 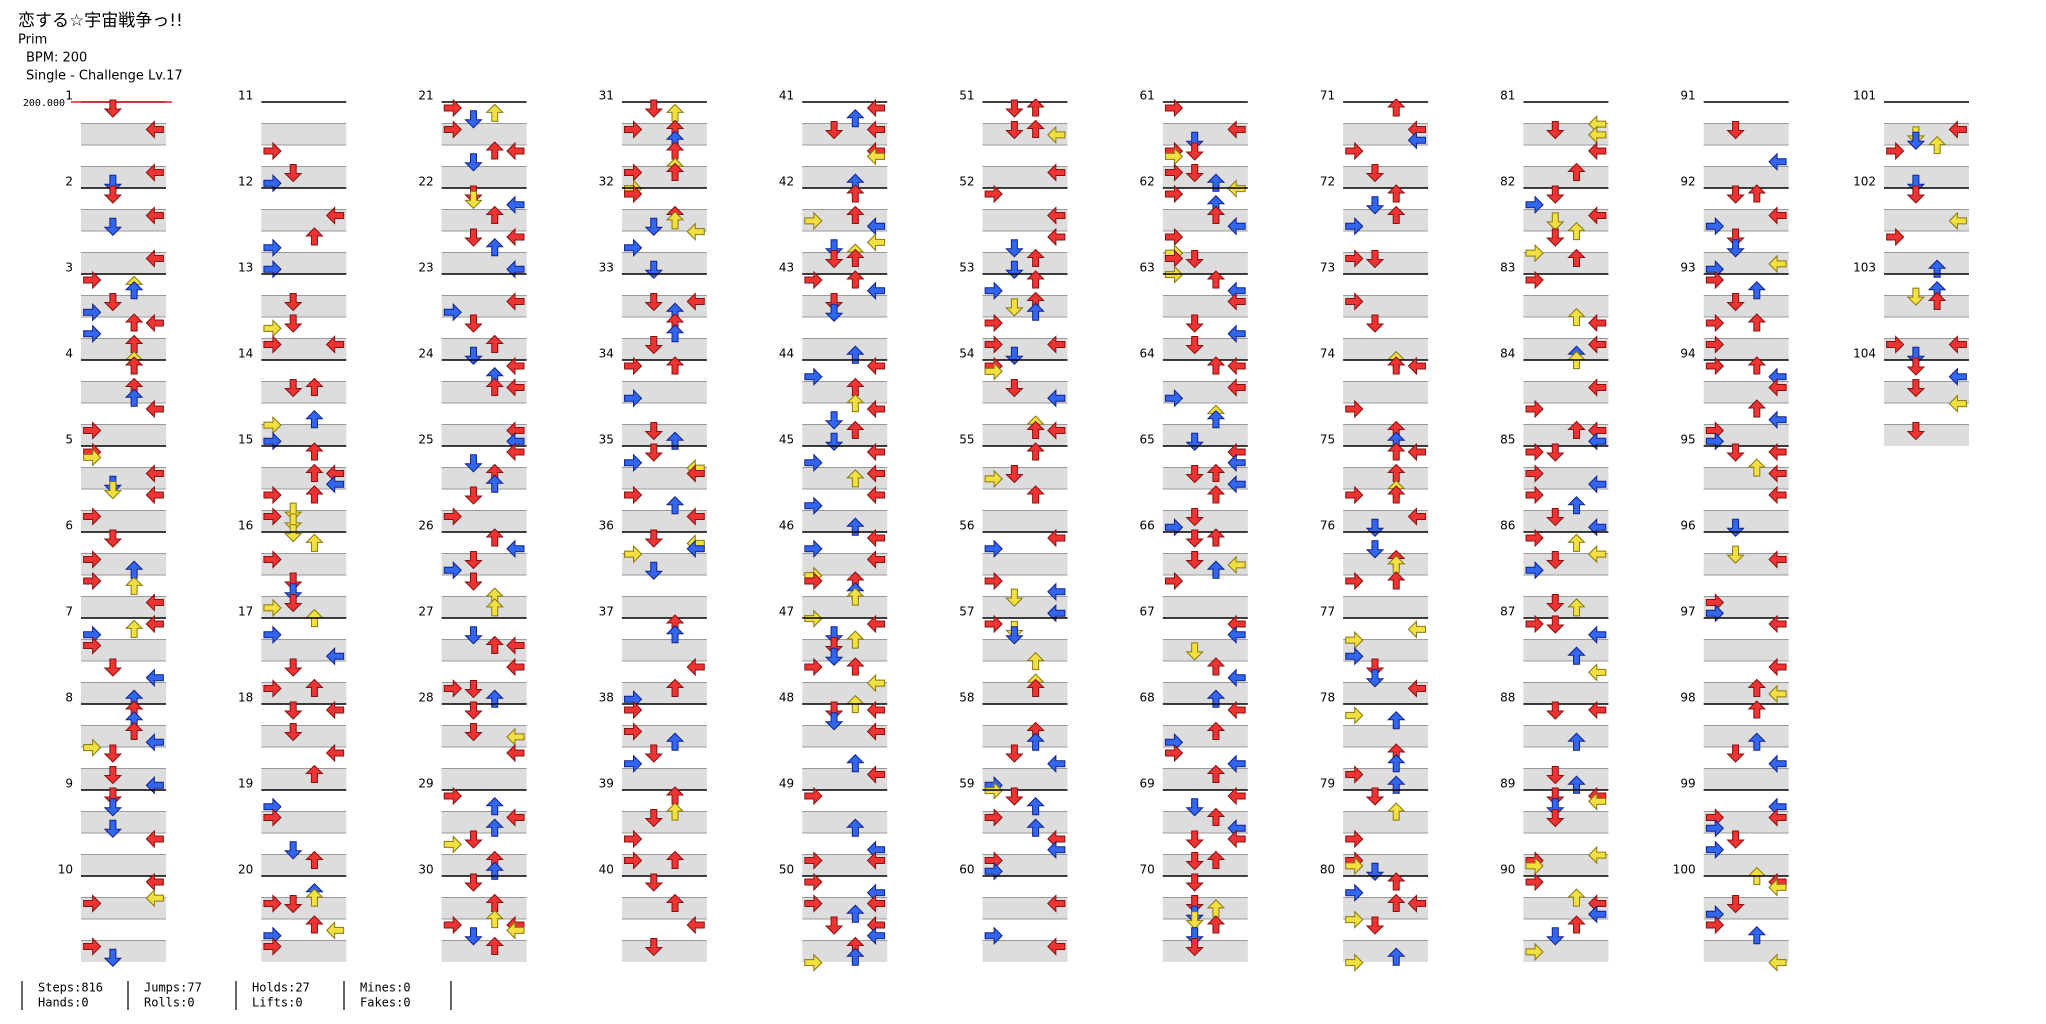 I want to click on measure-number: 53, so click(x=966, y=268).